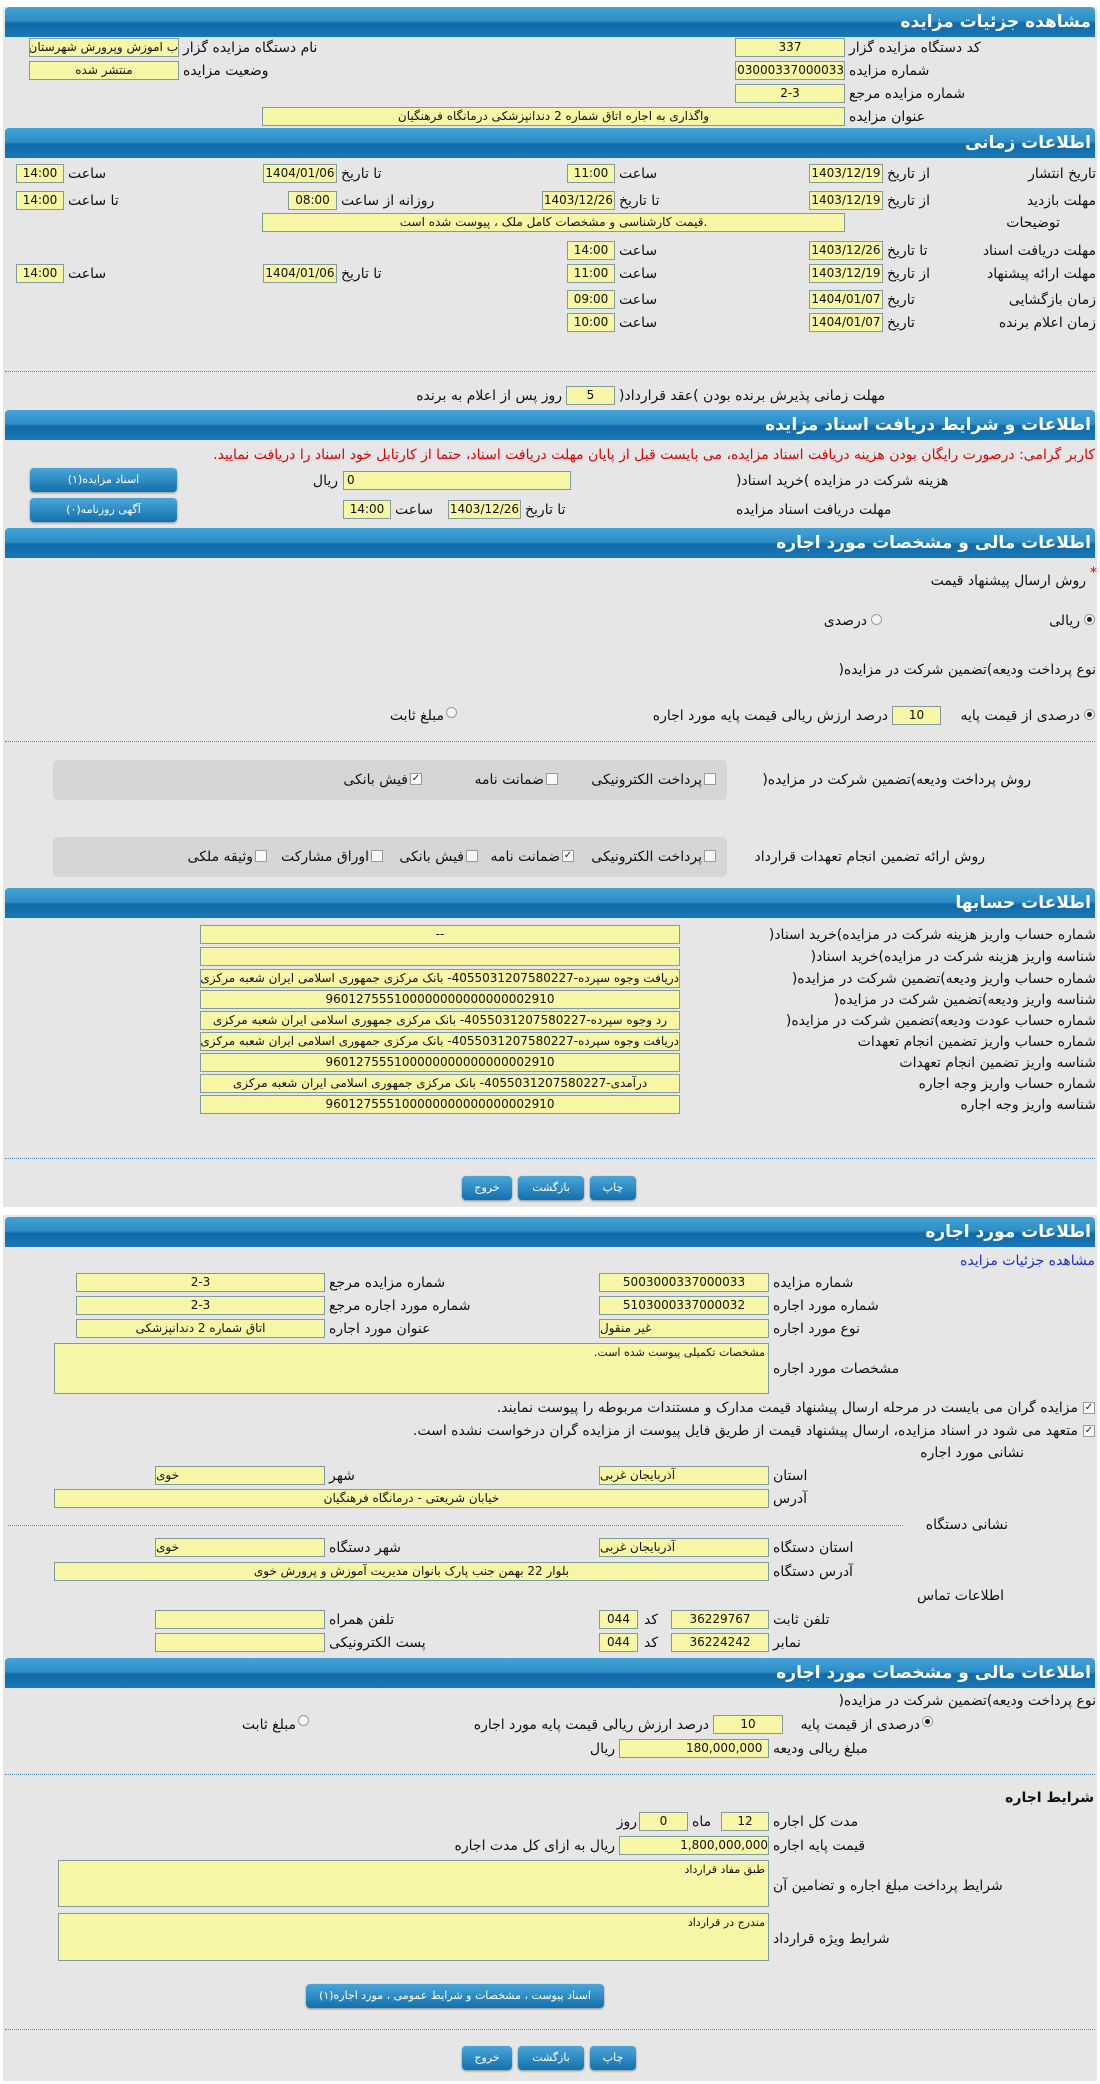 The width and height of the screenshot is (1100, 2084). Describe the element at coordinates (915, 48) in the screenshot. I see `org-code-label: کد دستگاه مزایده گزار` at that location.